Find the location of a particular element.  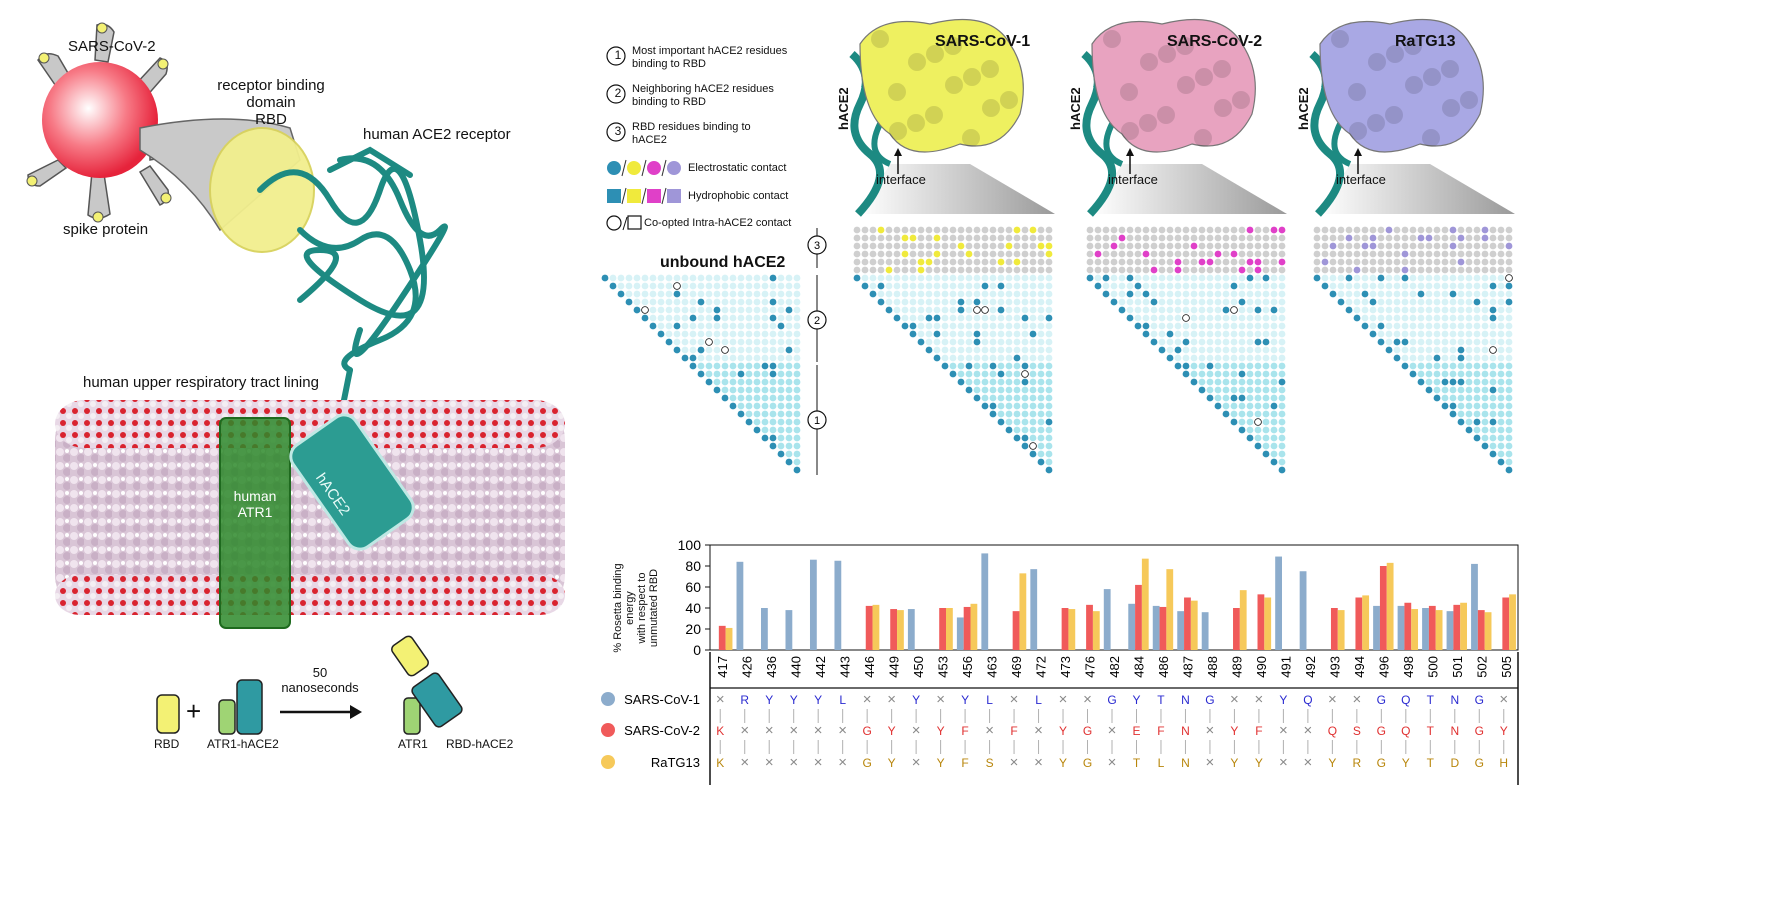

electrostatic-swatches is located at coordinates (644, 168).